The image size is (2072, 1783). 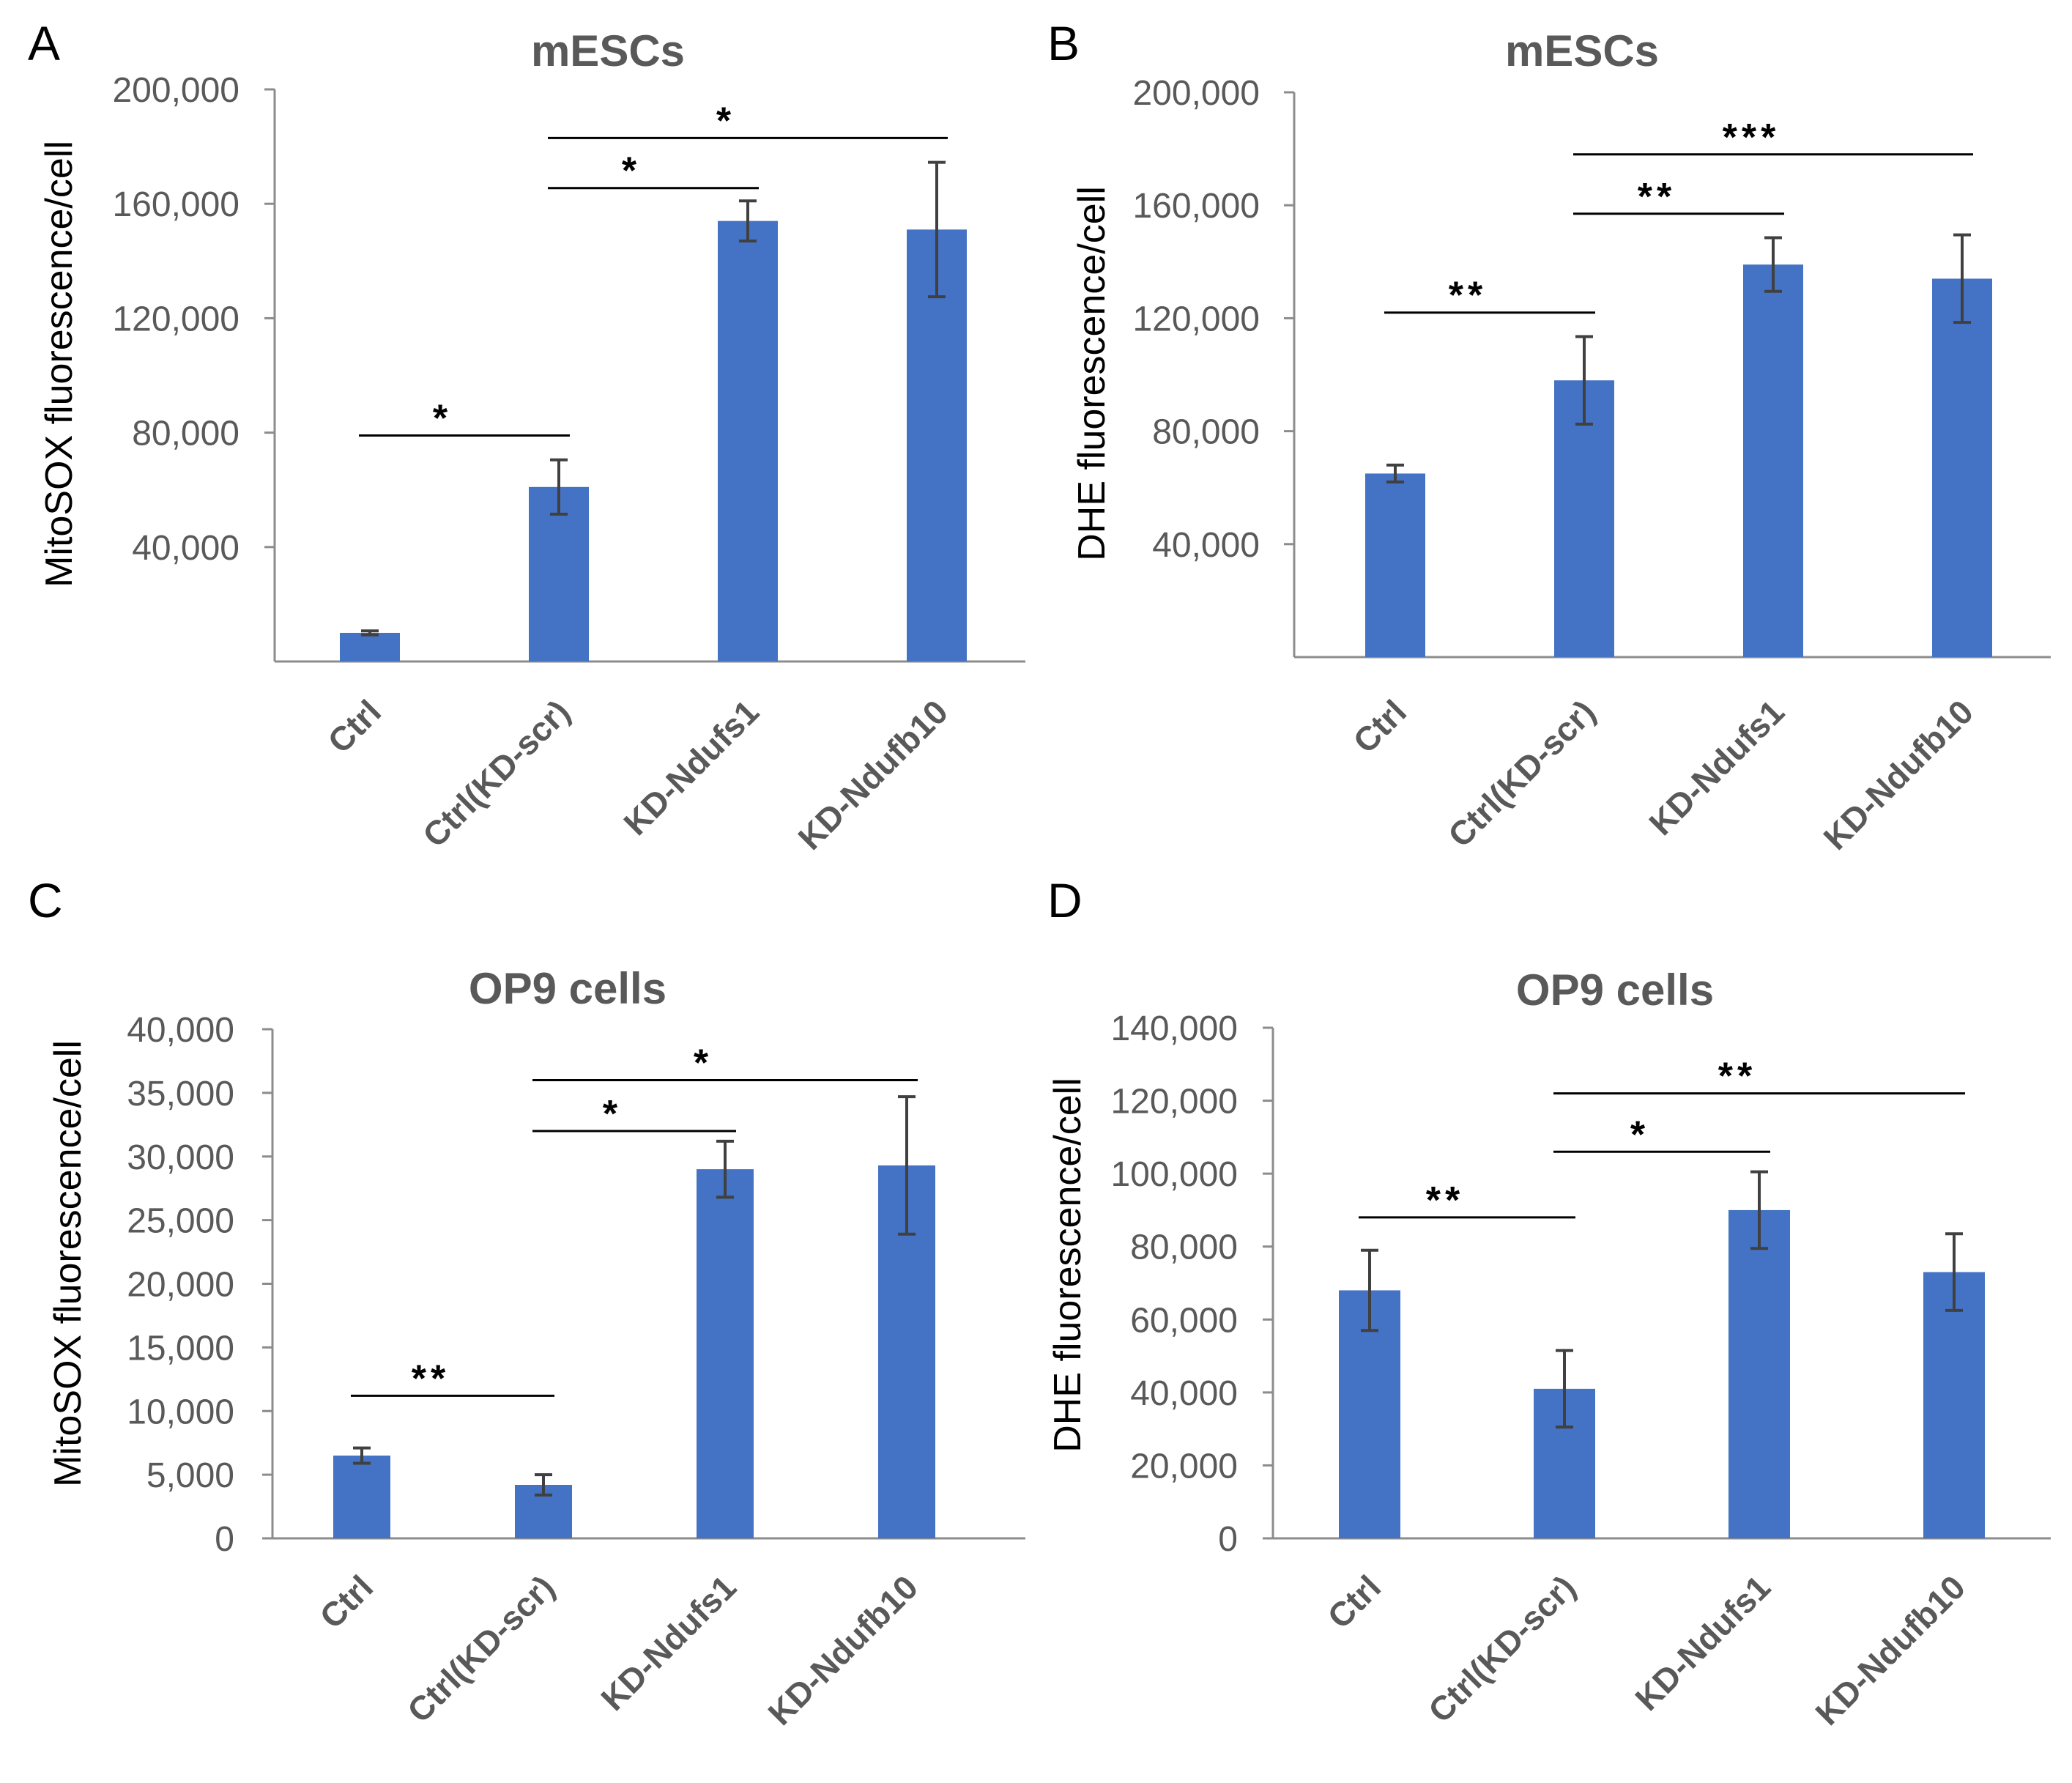 I want to click on panel-c-y-tick-label: 30,000, so click(x=180, y=1158).